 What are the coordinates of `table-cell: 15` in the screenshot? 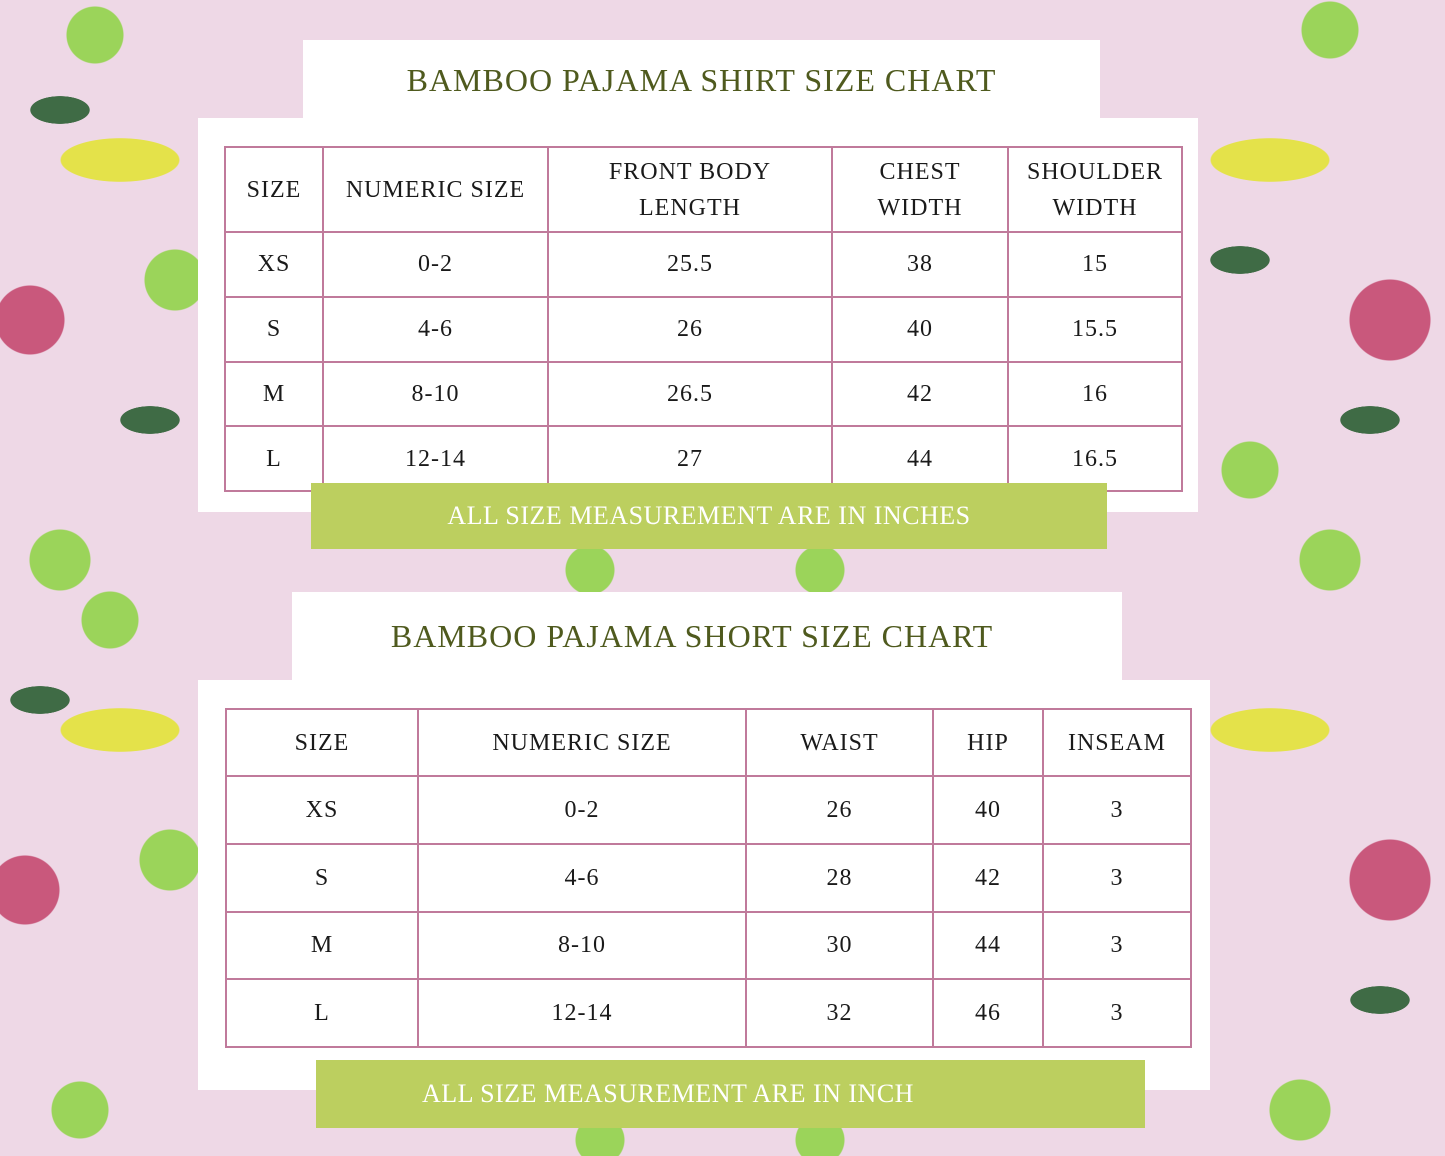 It's located at (1095, 264).